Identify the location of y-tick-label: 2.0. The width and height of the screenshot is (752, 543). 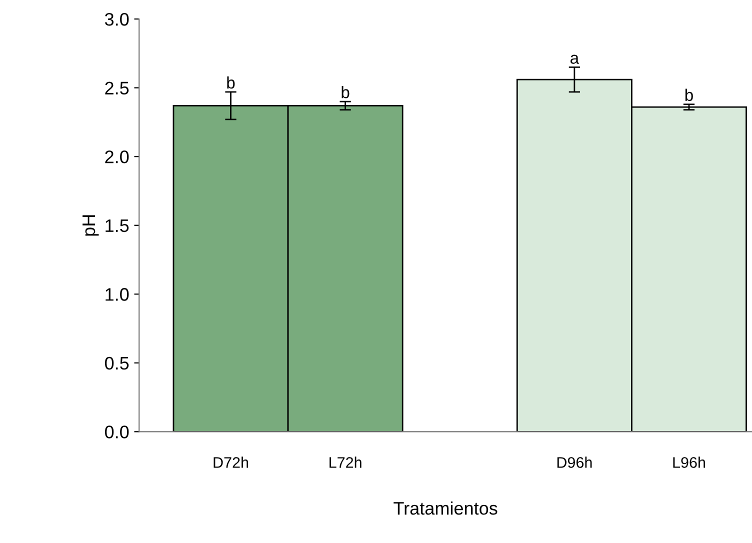
(117, 157).